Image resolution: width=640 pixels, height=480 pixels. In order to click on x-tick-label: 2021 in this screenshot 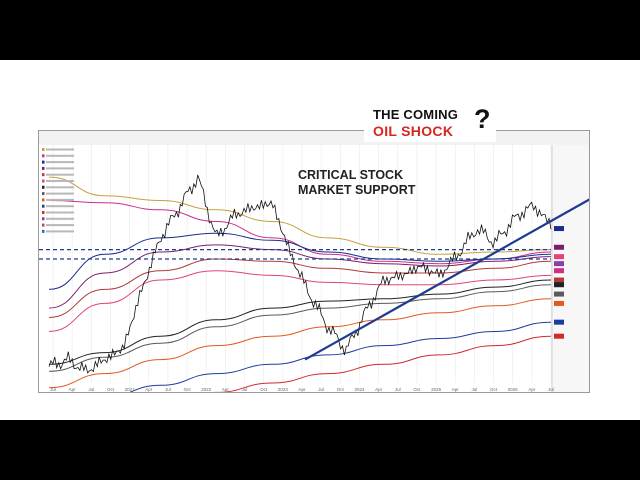, I will do `click(130, 389)`.